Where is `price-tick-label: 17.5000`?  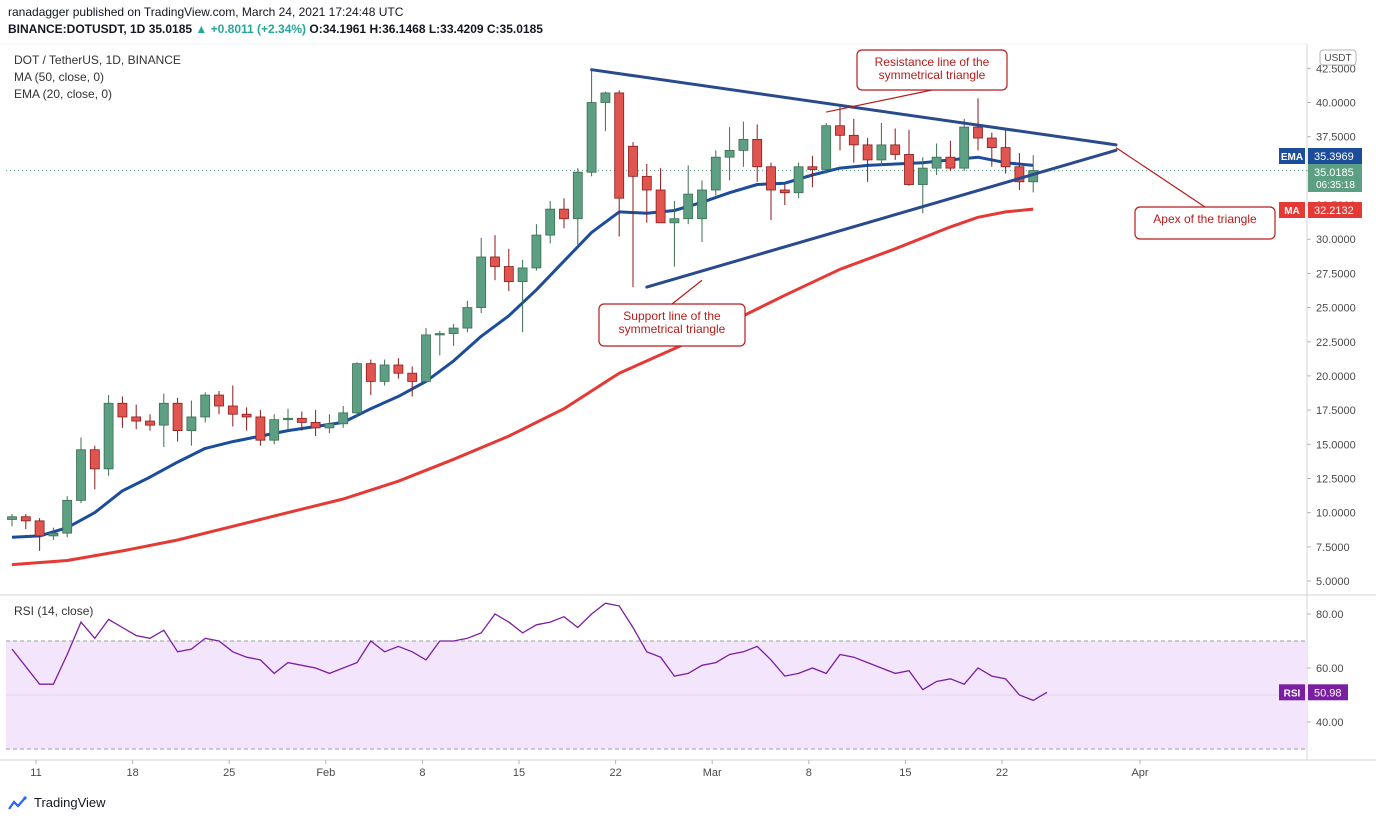 price-tick-label: 17.5000 is located at coordinates (1336, 411).